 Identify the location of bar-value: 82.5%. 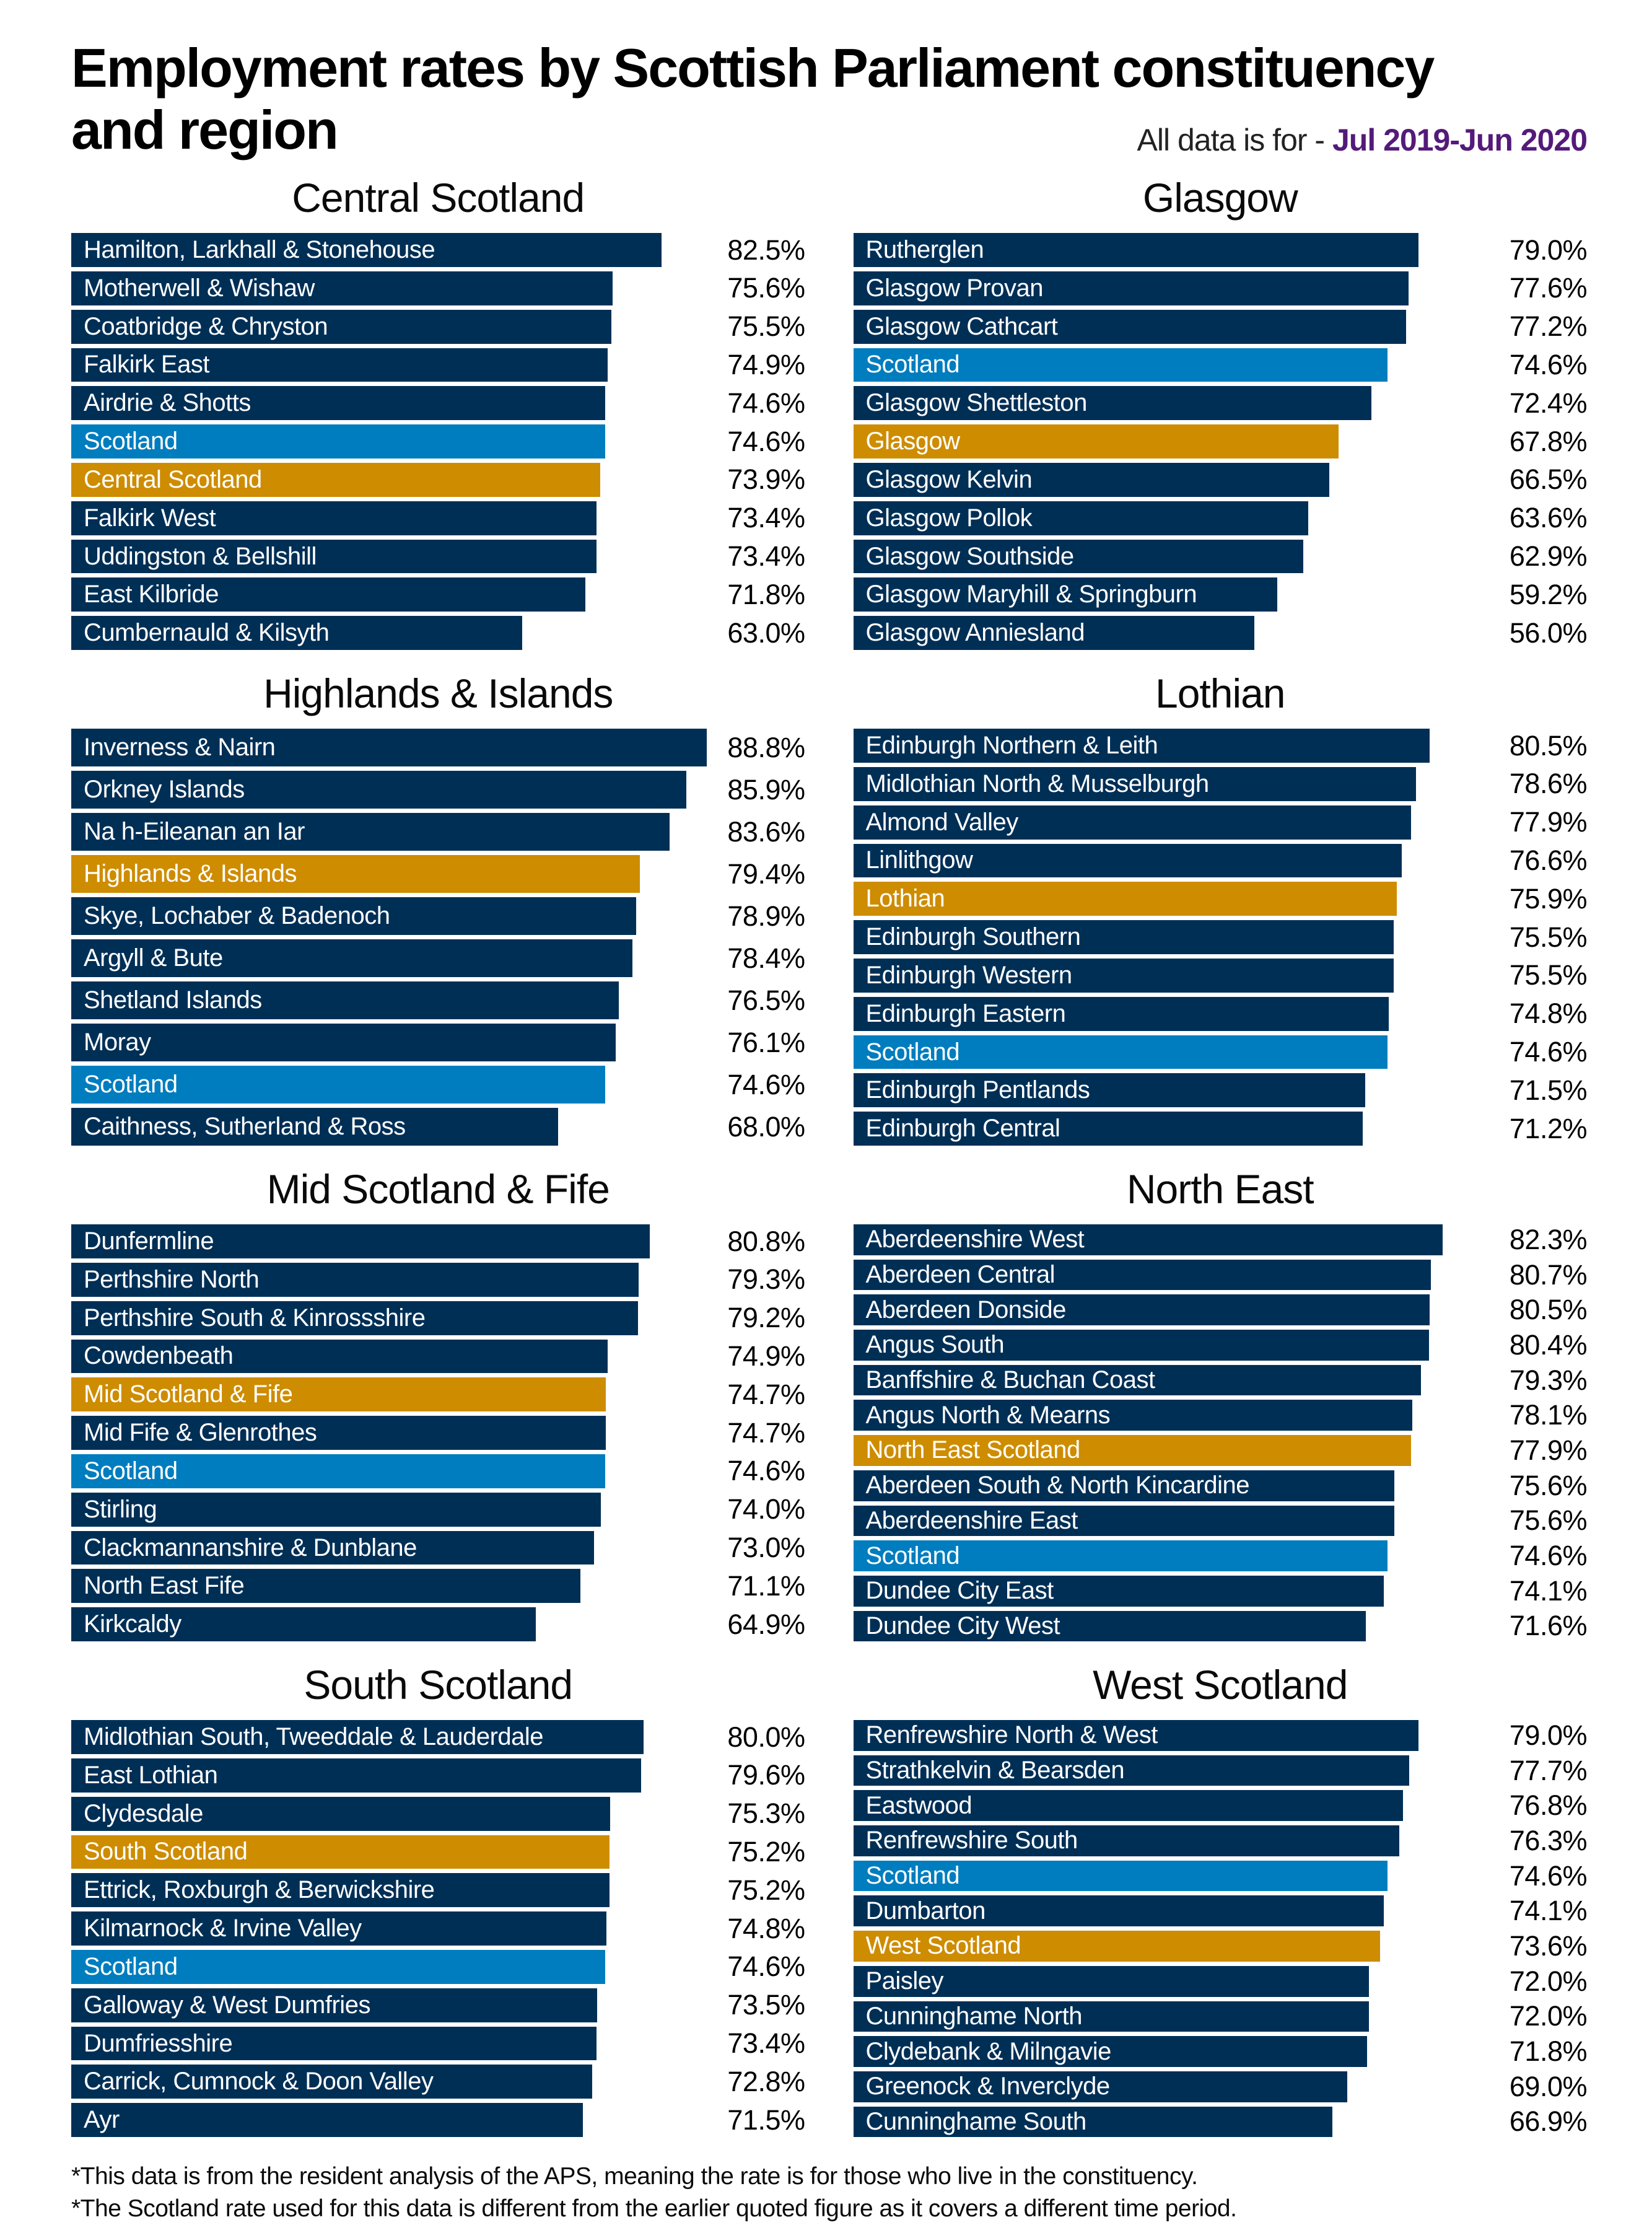
(766, 250).